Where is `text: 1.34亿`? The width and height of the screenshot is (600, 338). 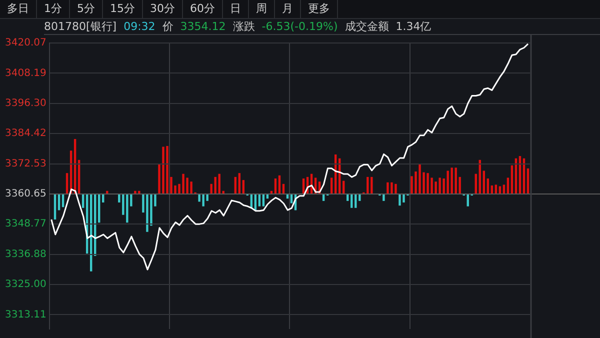 text: 1.34亿 is located at coordinates (414, 26).